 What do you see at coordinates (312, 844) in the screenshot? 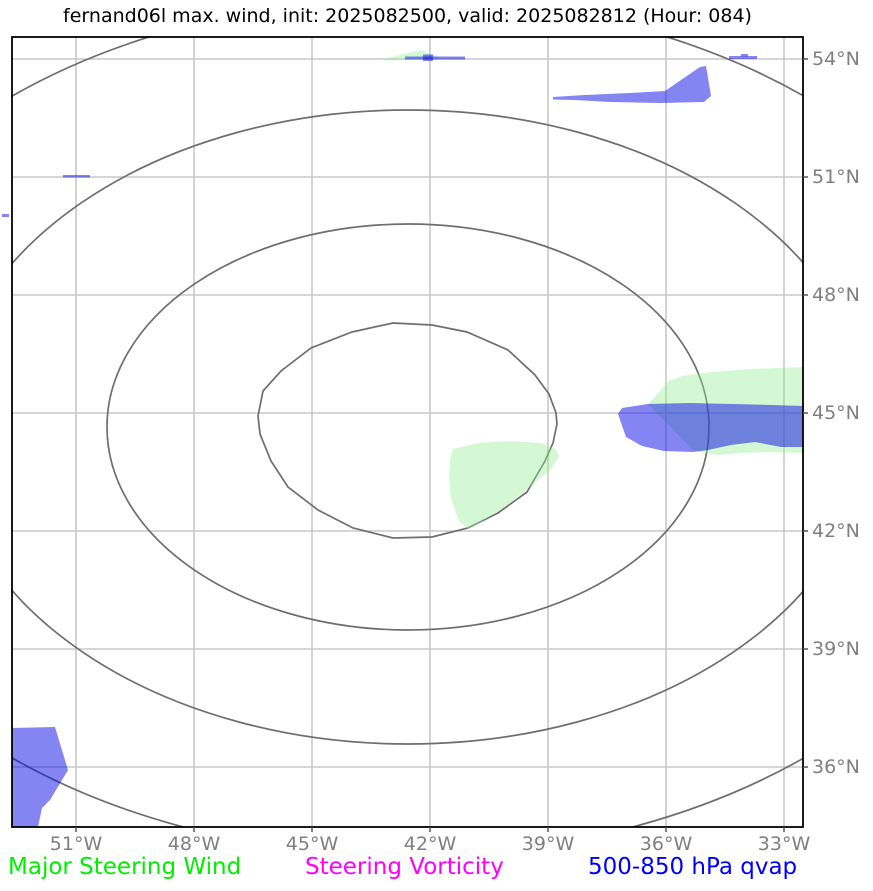
I see `x-tick-label: 45°W` at bounding box center [312, 844].